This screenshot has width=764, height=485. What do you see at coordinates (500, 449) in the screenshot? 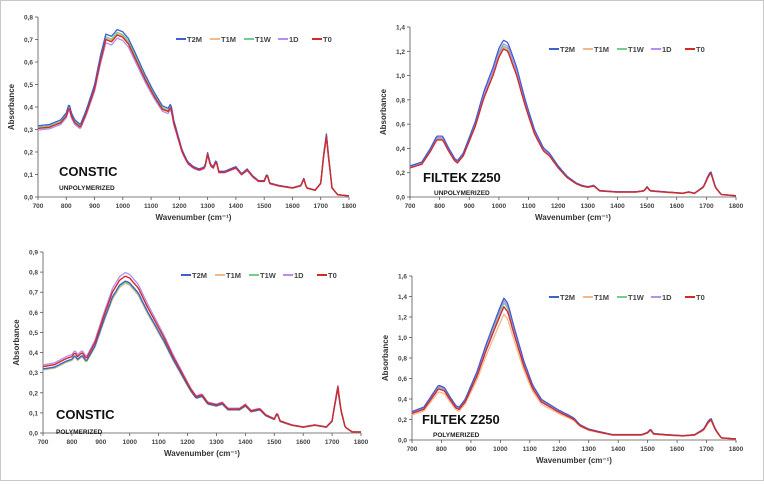
I see `chart3-x-tick-label: 1000` at bounding box center [500, 449].